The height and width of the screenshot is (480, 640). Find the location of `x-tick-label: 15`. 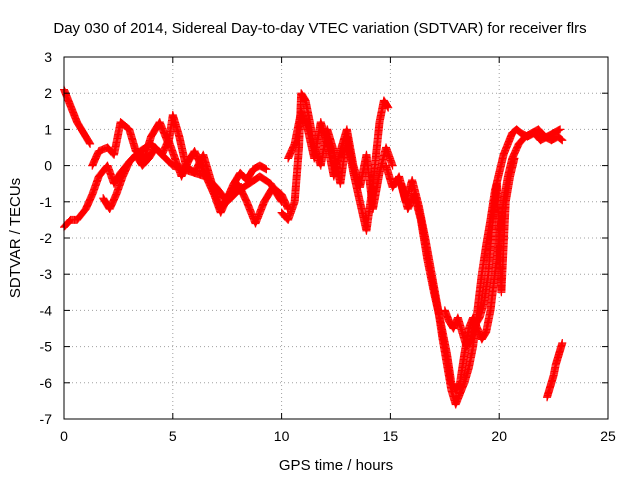

x-tick-label: 15 is located at coordinates (391, 436).